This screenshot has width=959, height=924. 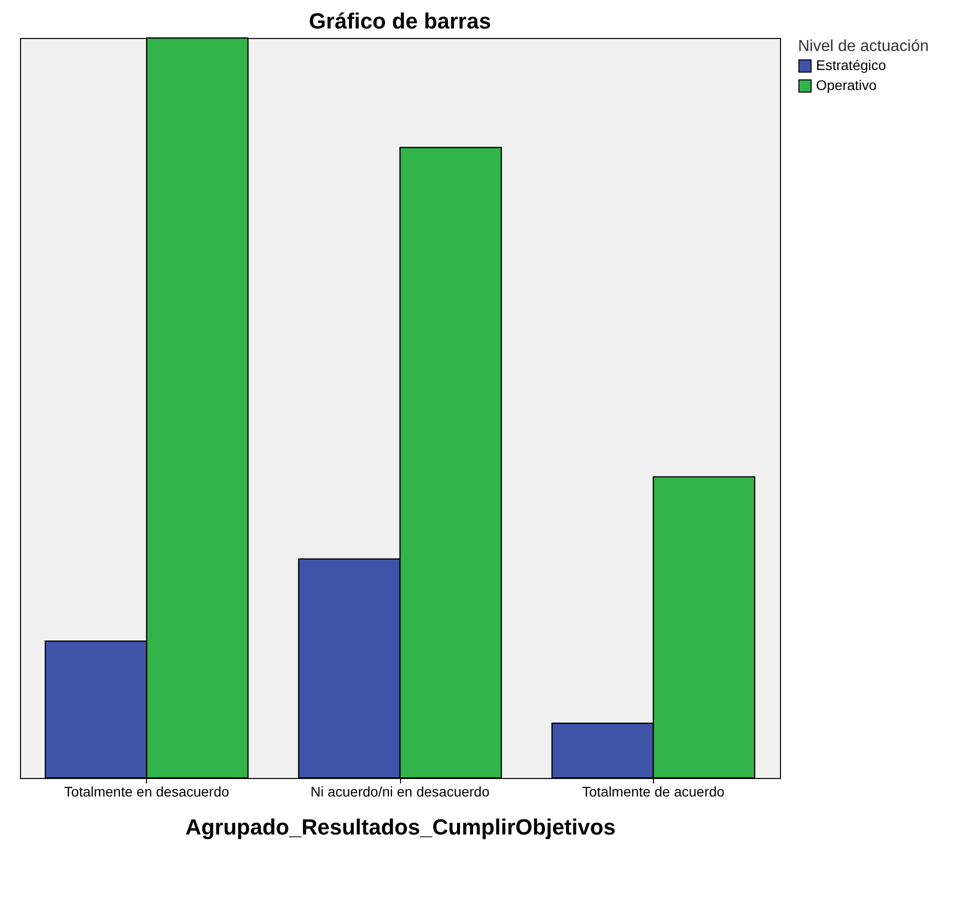 What do you see at coordinates (863, 46) in the screenshot?
I see `legend-title: Nivel de actuación` at bounding box center [863, 46].